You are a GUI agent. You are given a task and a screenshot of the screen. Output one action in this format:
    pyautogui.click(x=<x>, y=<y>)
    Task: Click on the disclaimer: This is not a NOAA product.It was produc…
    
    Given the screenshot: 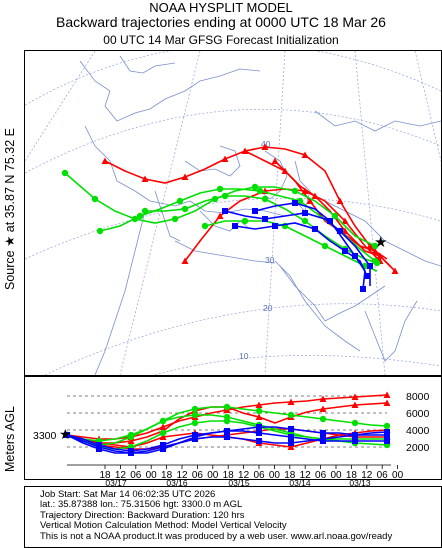 What is the action you would take?
    pyautogui.click(x=216, y=536)
    